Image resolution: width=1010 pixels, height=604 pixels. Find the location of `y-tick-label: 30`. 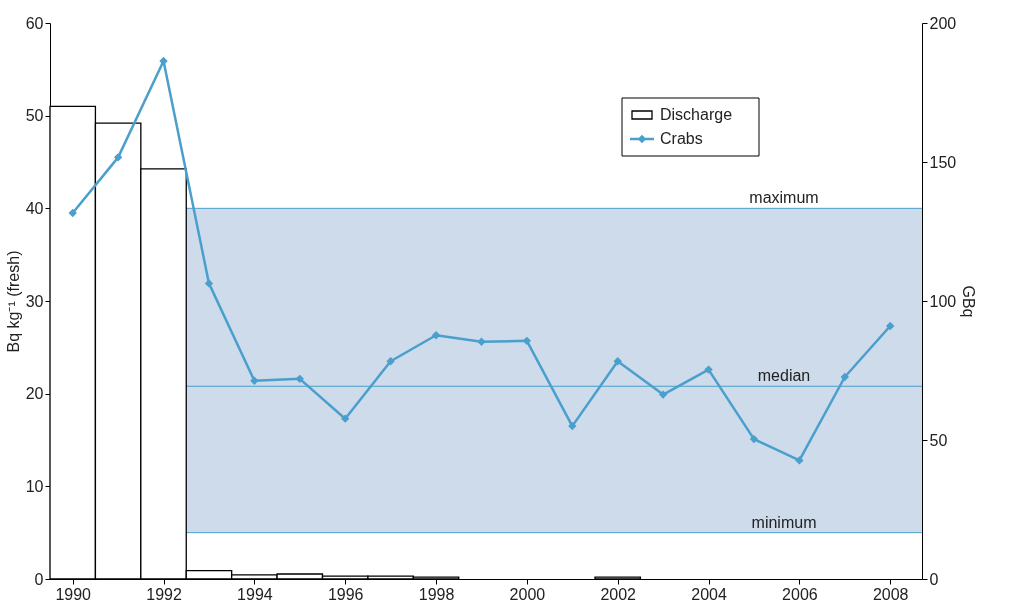

y-tick-label: 30 is located at coordinates (34, 301).